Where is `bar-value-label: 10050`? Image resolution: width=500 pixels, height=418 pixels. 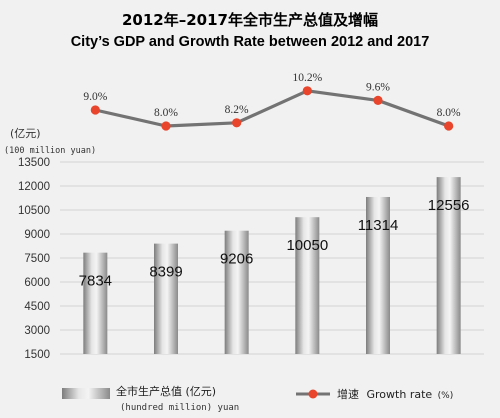 bar-value-label: 10050 is located at coordinates (307, 245).